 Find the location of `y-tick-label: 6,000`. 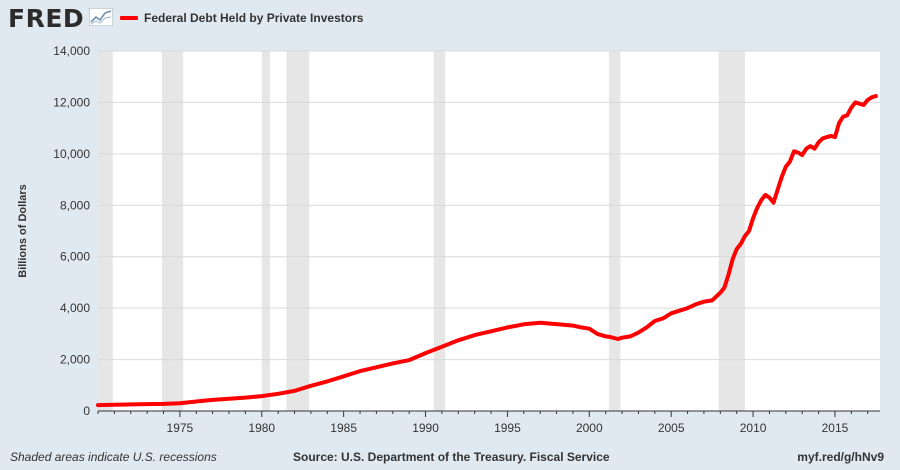

y-tick-label: 6,000 is located at coordinates (75, 257).